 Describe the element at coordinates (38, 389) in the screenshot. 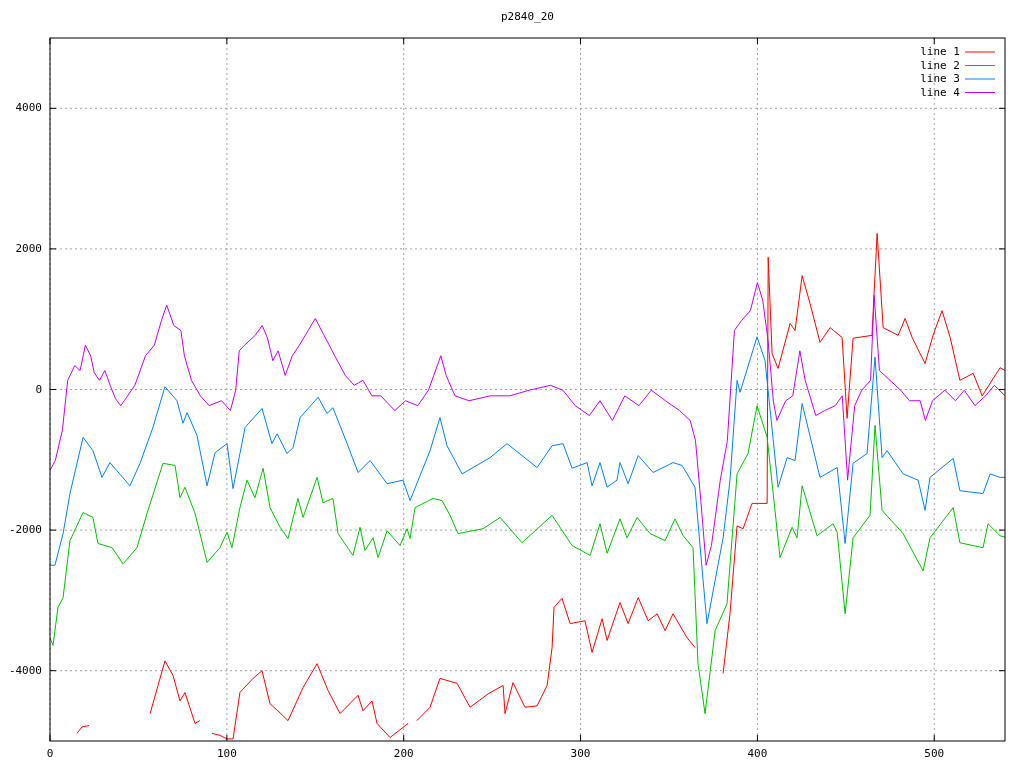

I see `y-tick-label: 0` at that location.